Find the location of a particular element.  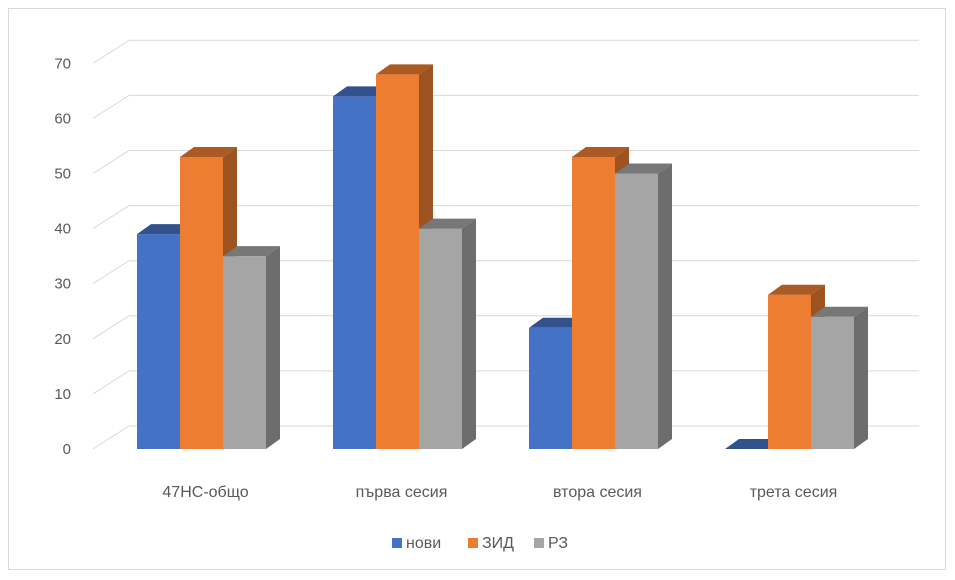

y-tick-label: 30 is located at coordinates (62, 284).